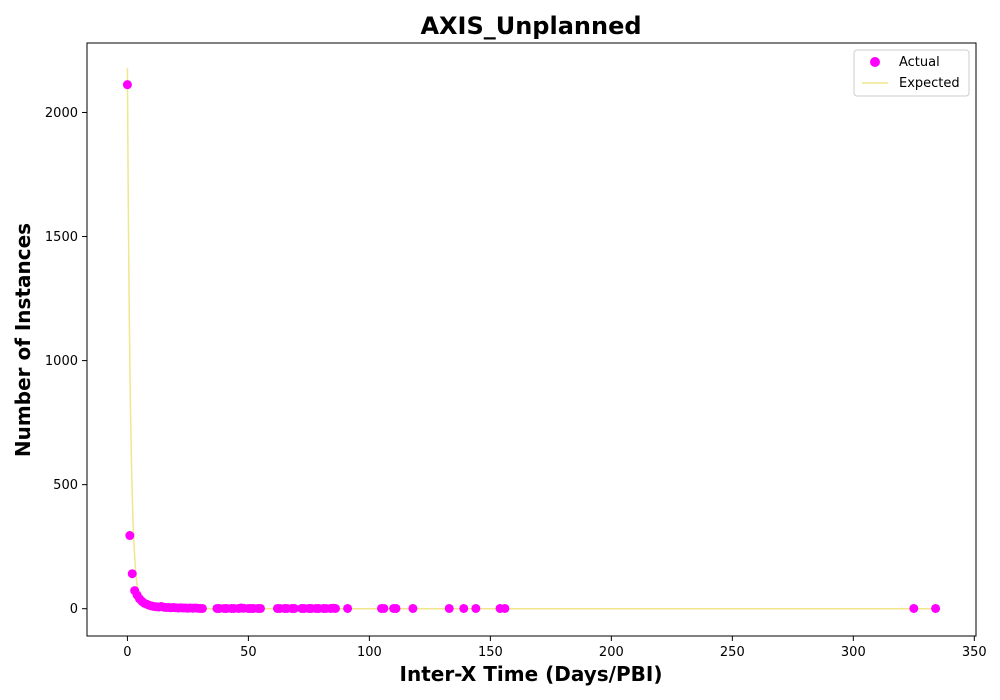 Image resolution: width=1000 pixels, height=700 pixels. Describe the element at coordinates (530, 26) in the screenshot. I see `chart-title: AXIS_Unplanned` at that location.